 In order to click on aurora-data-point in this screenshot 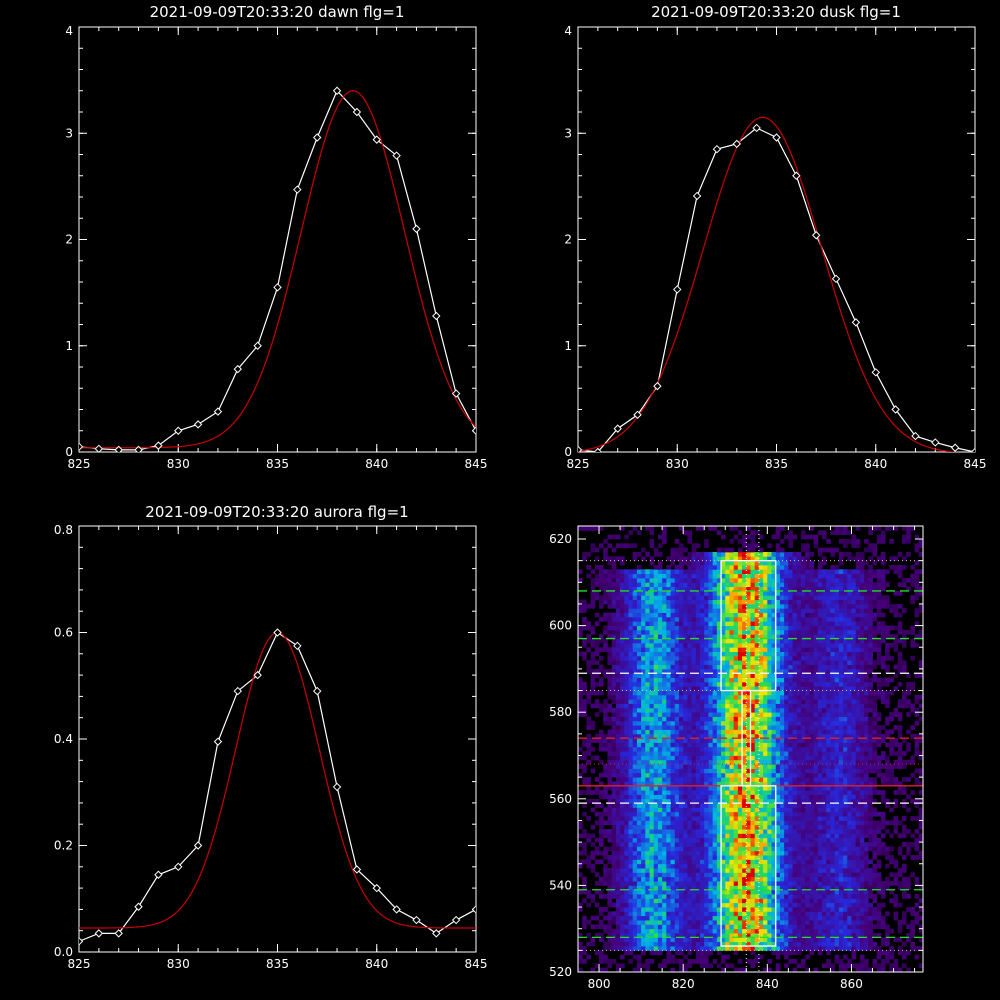, I will do `click(396, 909)`.